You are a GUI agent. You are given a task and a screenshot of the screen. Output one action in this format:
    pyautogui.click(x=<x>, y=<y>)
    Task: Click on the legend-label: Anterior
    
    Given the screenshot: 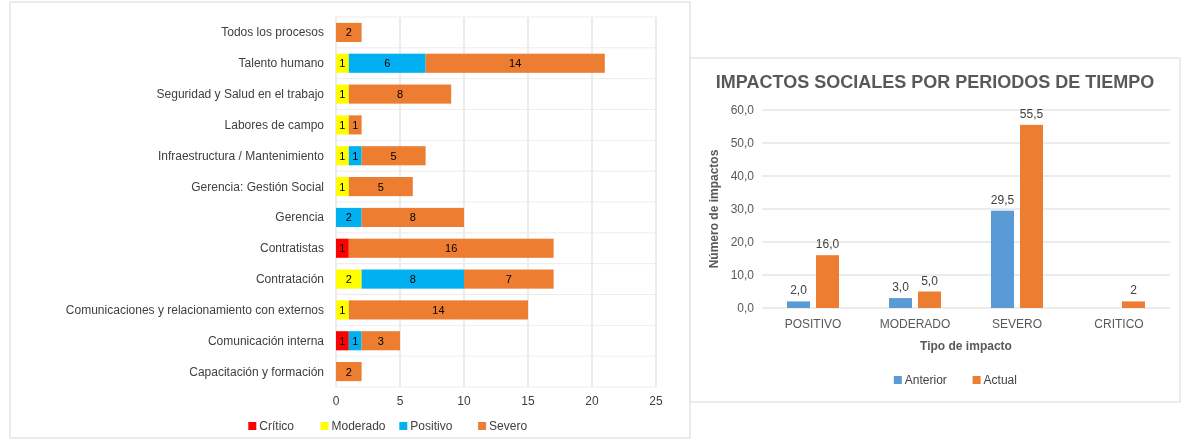 What is the action you would take?
    pyautogui.click(x=925, y=380)
    